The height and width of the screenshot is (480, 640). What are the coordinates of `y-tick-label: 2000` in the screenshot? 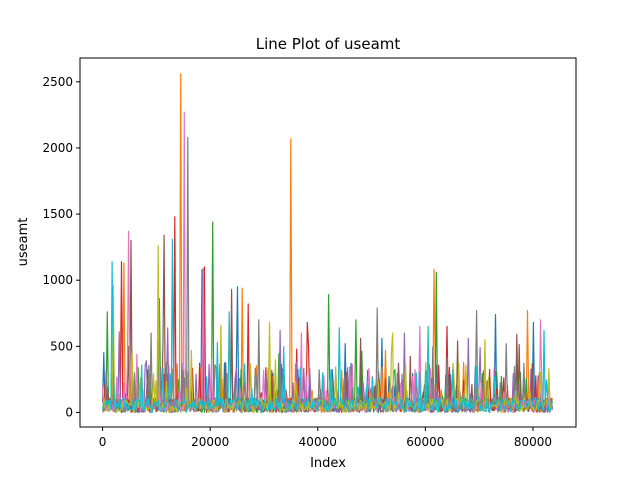 It's located at (57, 148).